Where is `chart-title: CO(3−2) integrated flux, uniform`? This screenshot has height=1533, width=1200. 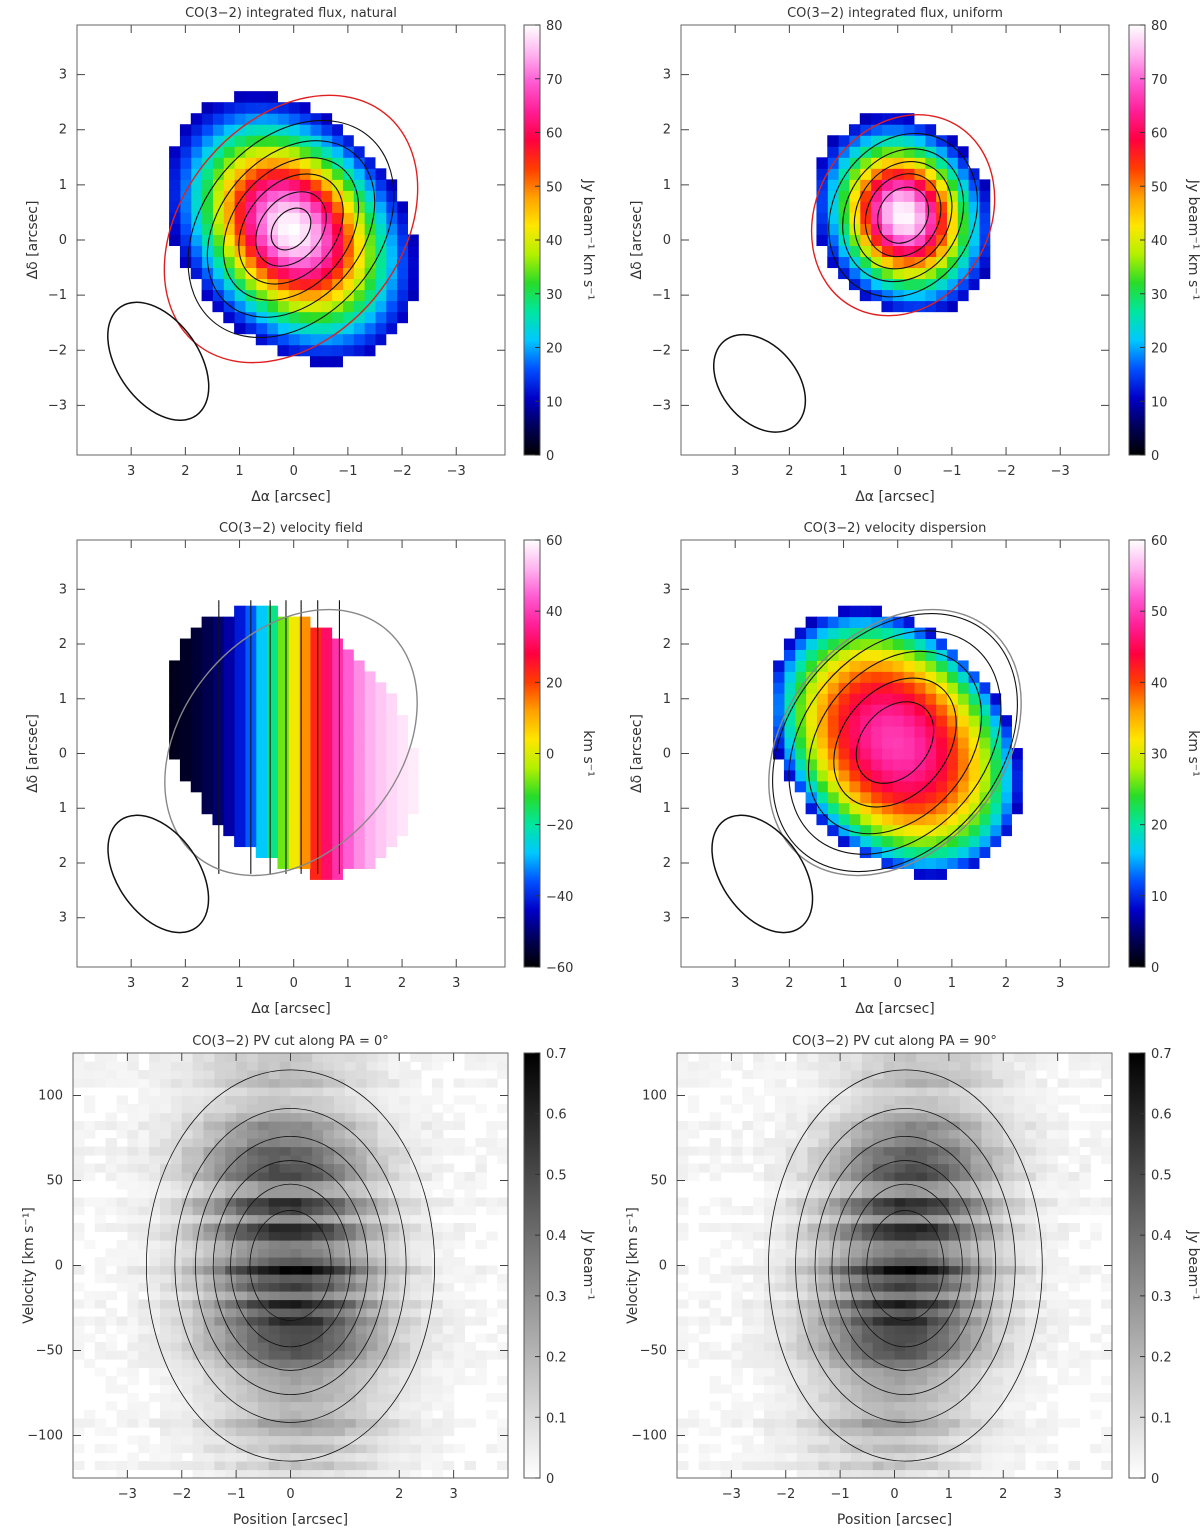
chart-title: CO(3−2) integrated flux, uniform is located at coordinates (895, 13).